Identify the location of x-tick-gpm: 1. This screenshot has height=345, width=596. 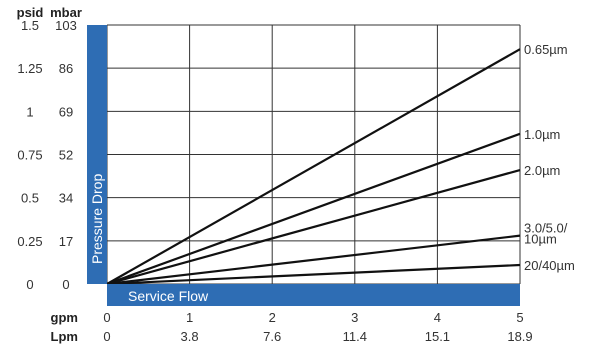
(189, 317).